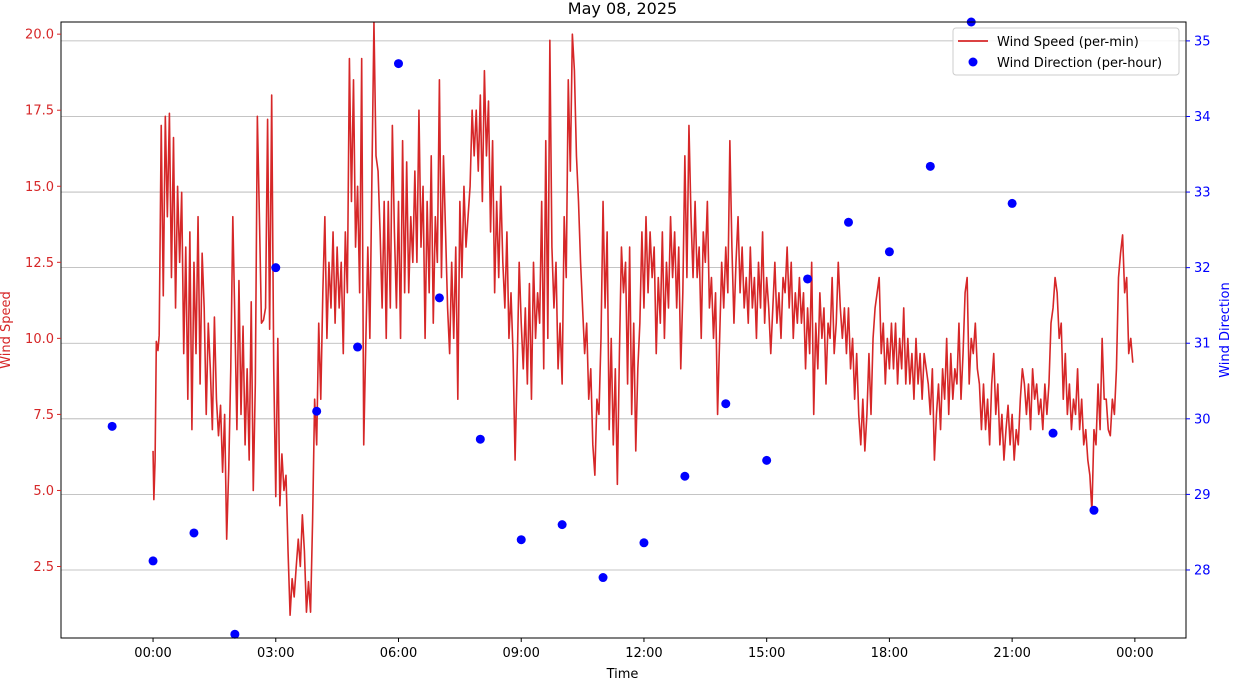 Image resolution: width=1233 pixels, height=682 pixels. Describe the element at coordinates (622, 9) in the screenshot. I see `chart-title: May 08, 2025` at that location.